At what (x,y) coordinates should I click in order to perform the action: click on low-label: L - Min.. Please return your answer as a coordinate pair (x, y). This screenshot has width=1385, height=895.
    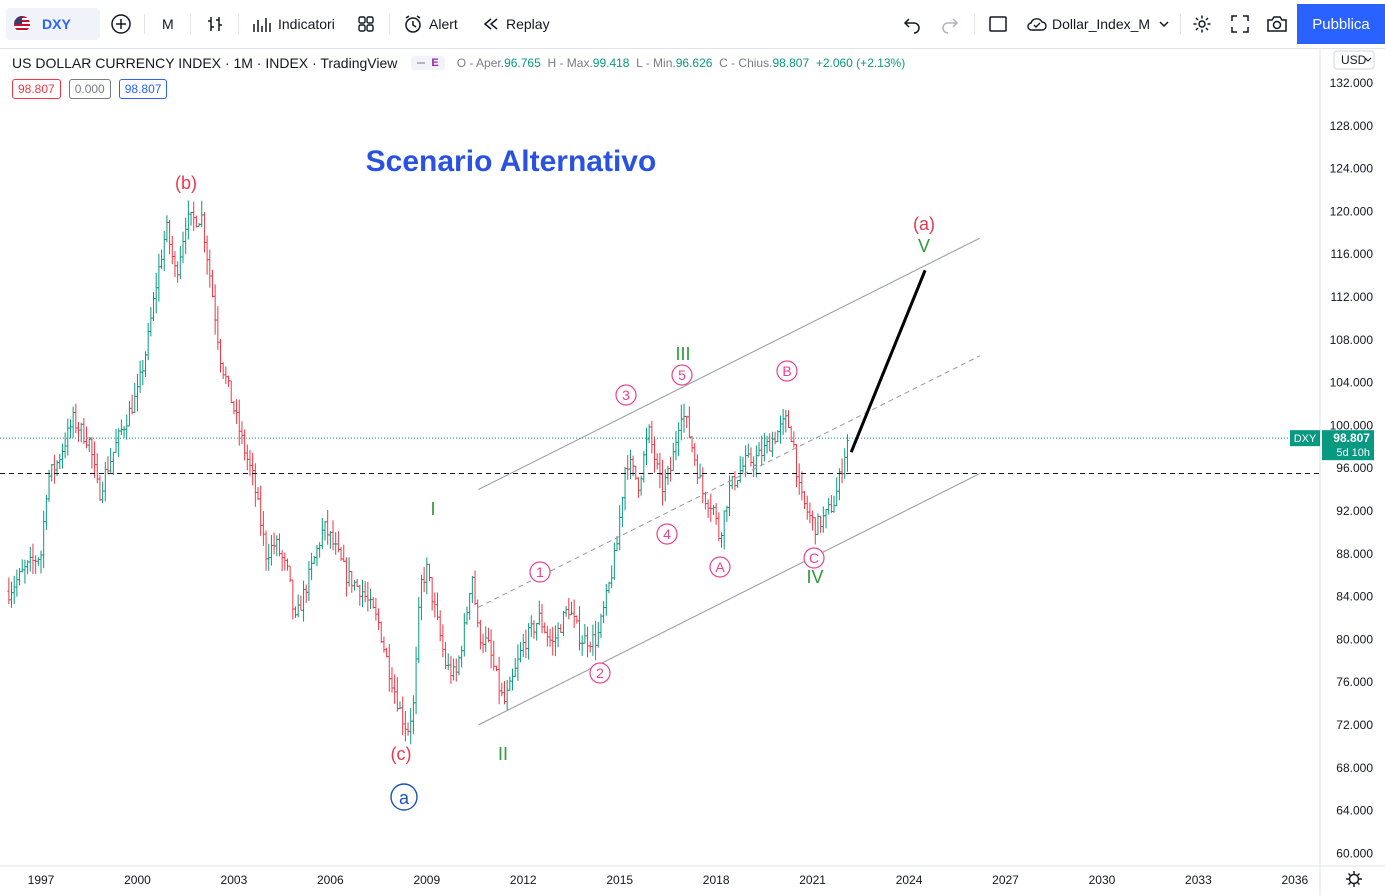
    Looking at the image, I should click on (656, 63).